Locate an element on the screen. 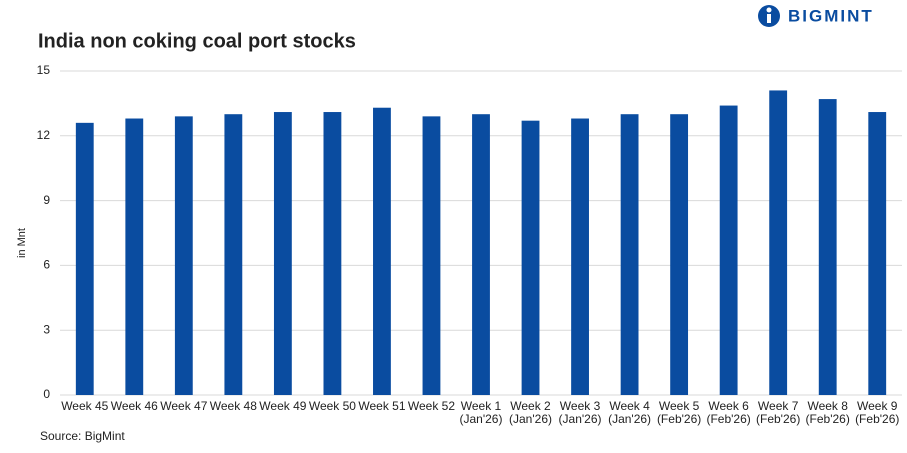 The height and width of the screenshot is (453, 907). y-tick-label: 12 is located at coordinates (44, 135).